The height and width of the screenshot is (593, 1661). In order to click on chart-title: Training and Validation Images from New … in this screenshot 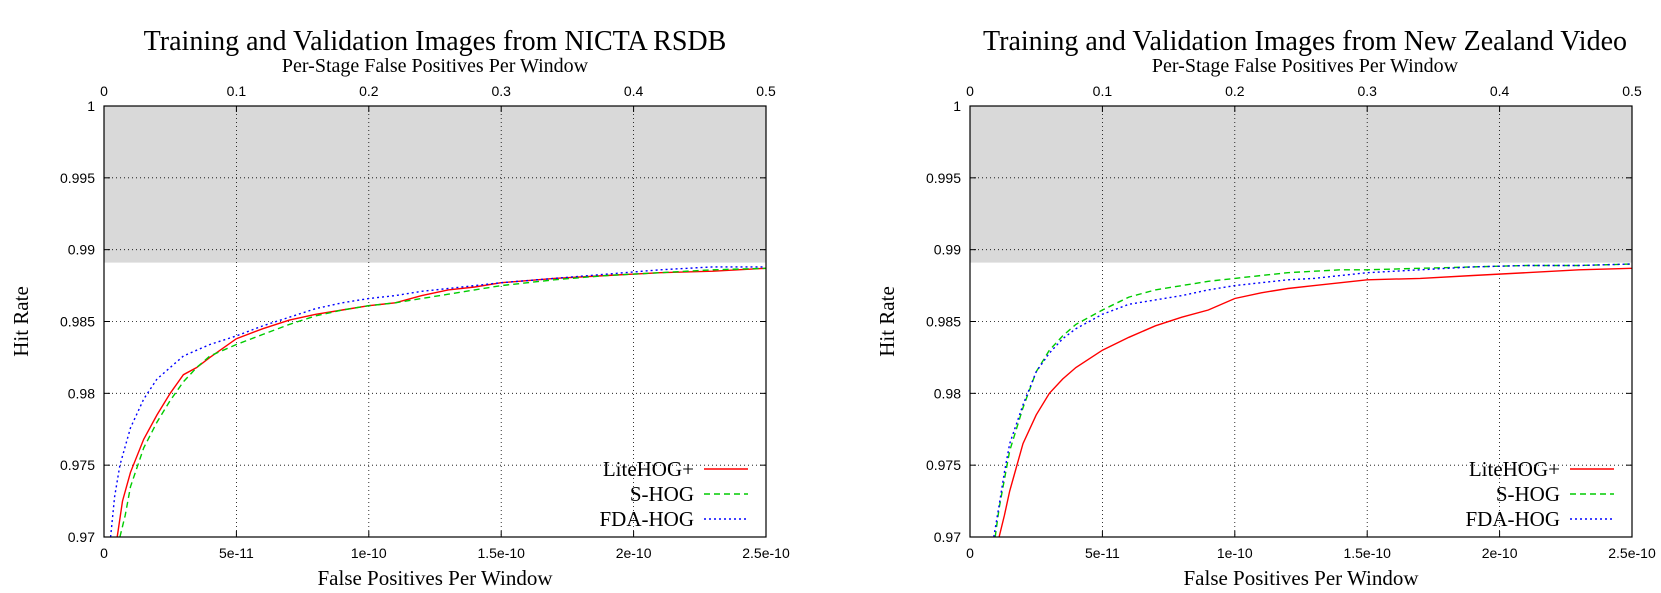, I will do `click(1305, 41)`.